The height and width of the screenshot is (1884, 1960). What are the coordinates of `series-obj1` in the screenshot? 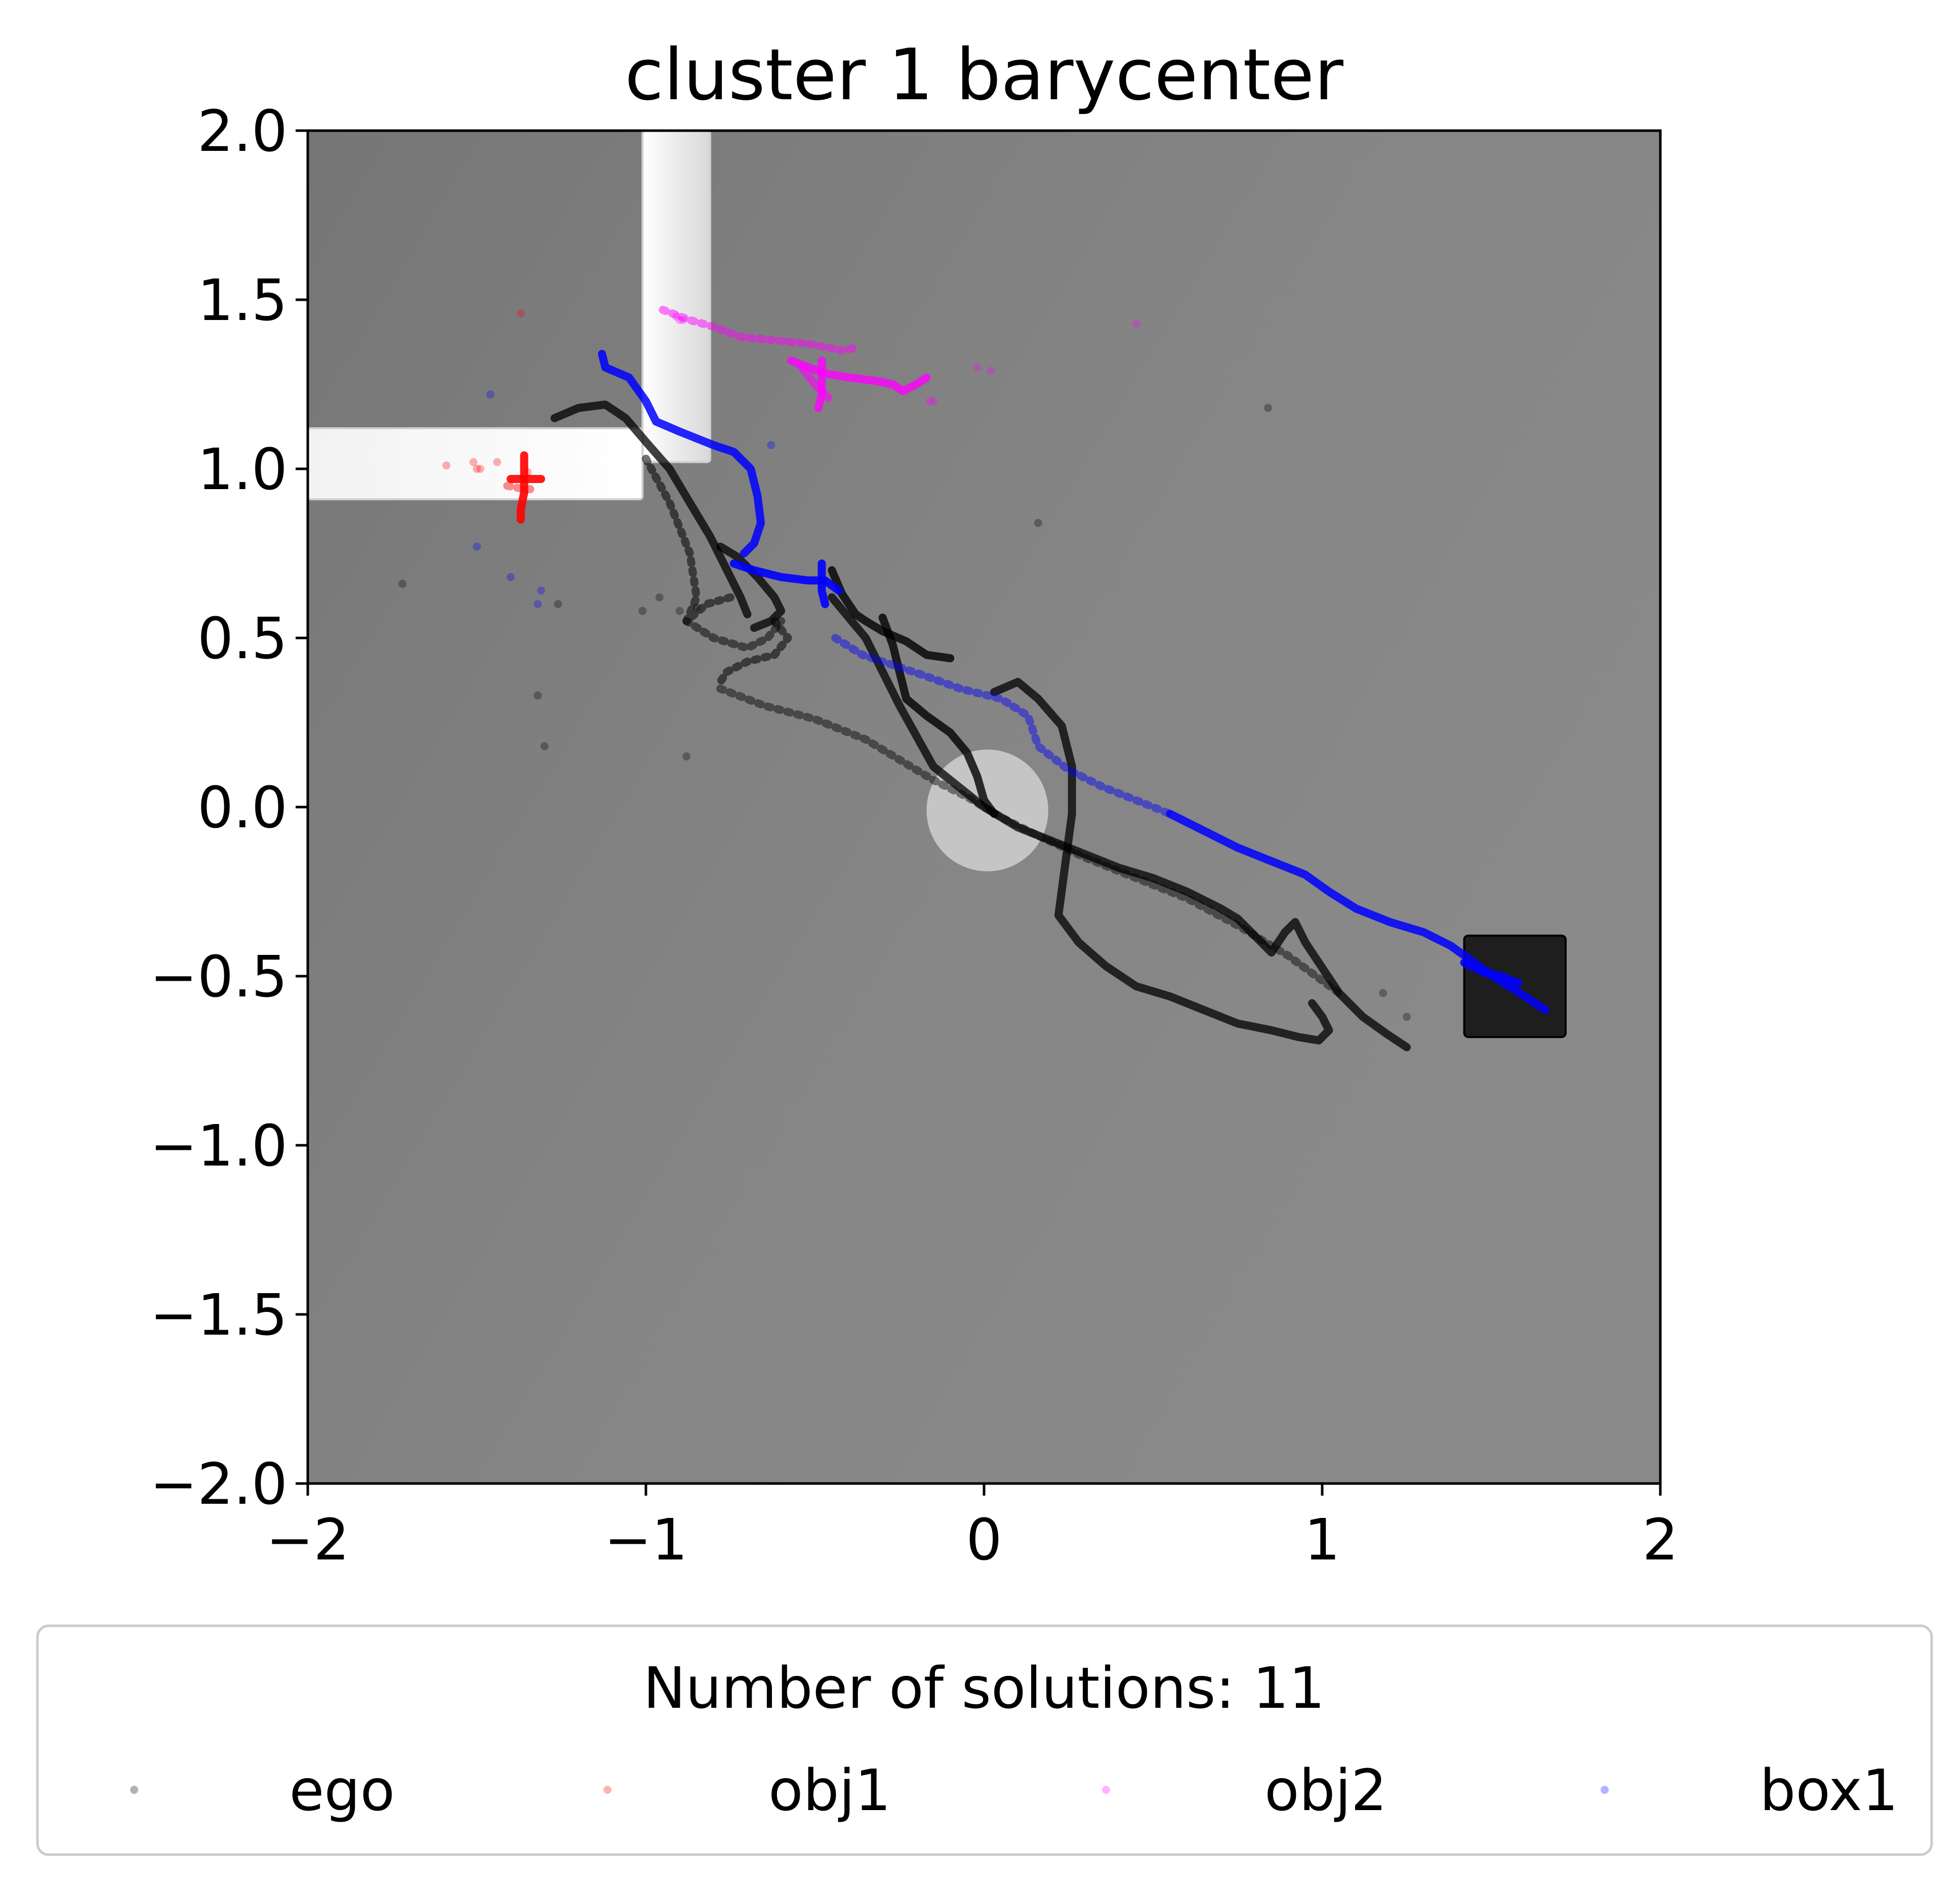 It's located at (494, 416).